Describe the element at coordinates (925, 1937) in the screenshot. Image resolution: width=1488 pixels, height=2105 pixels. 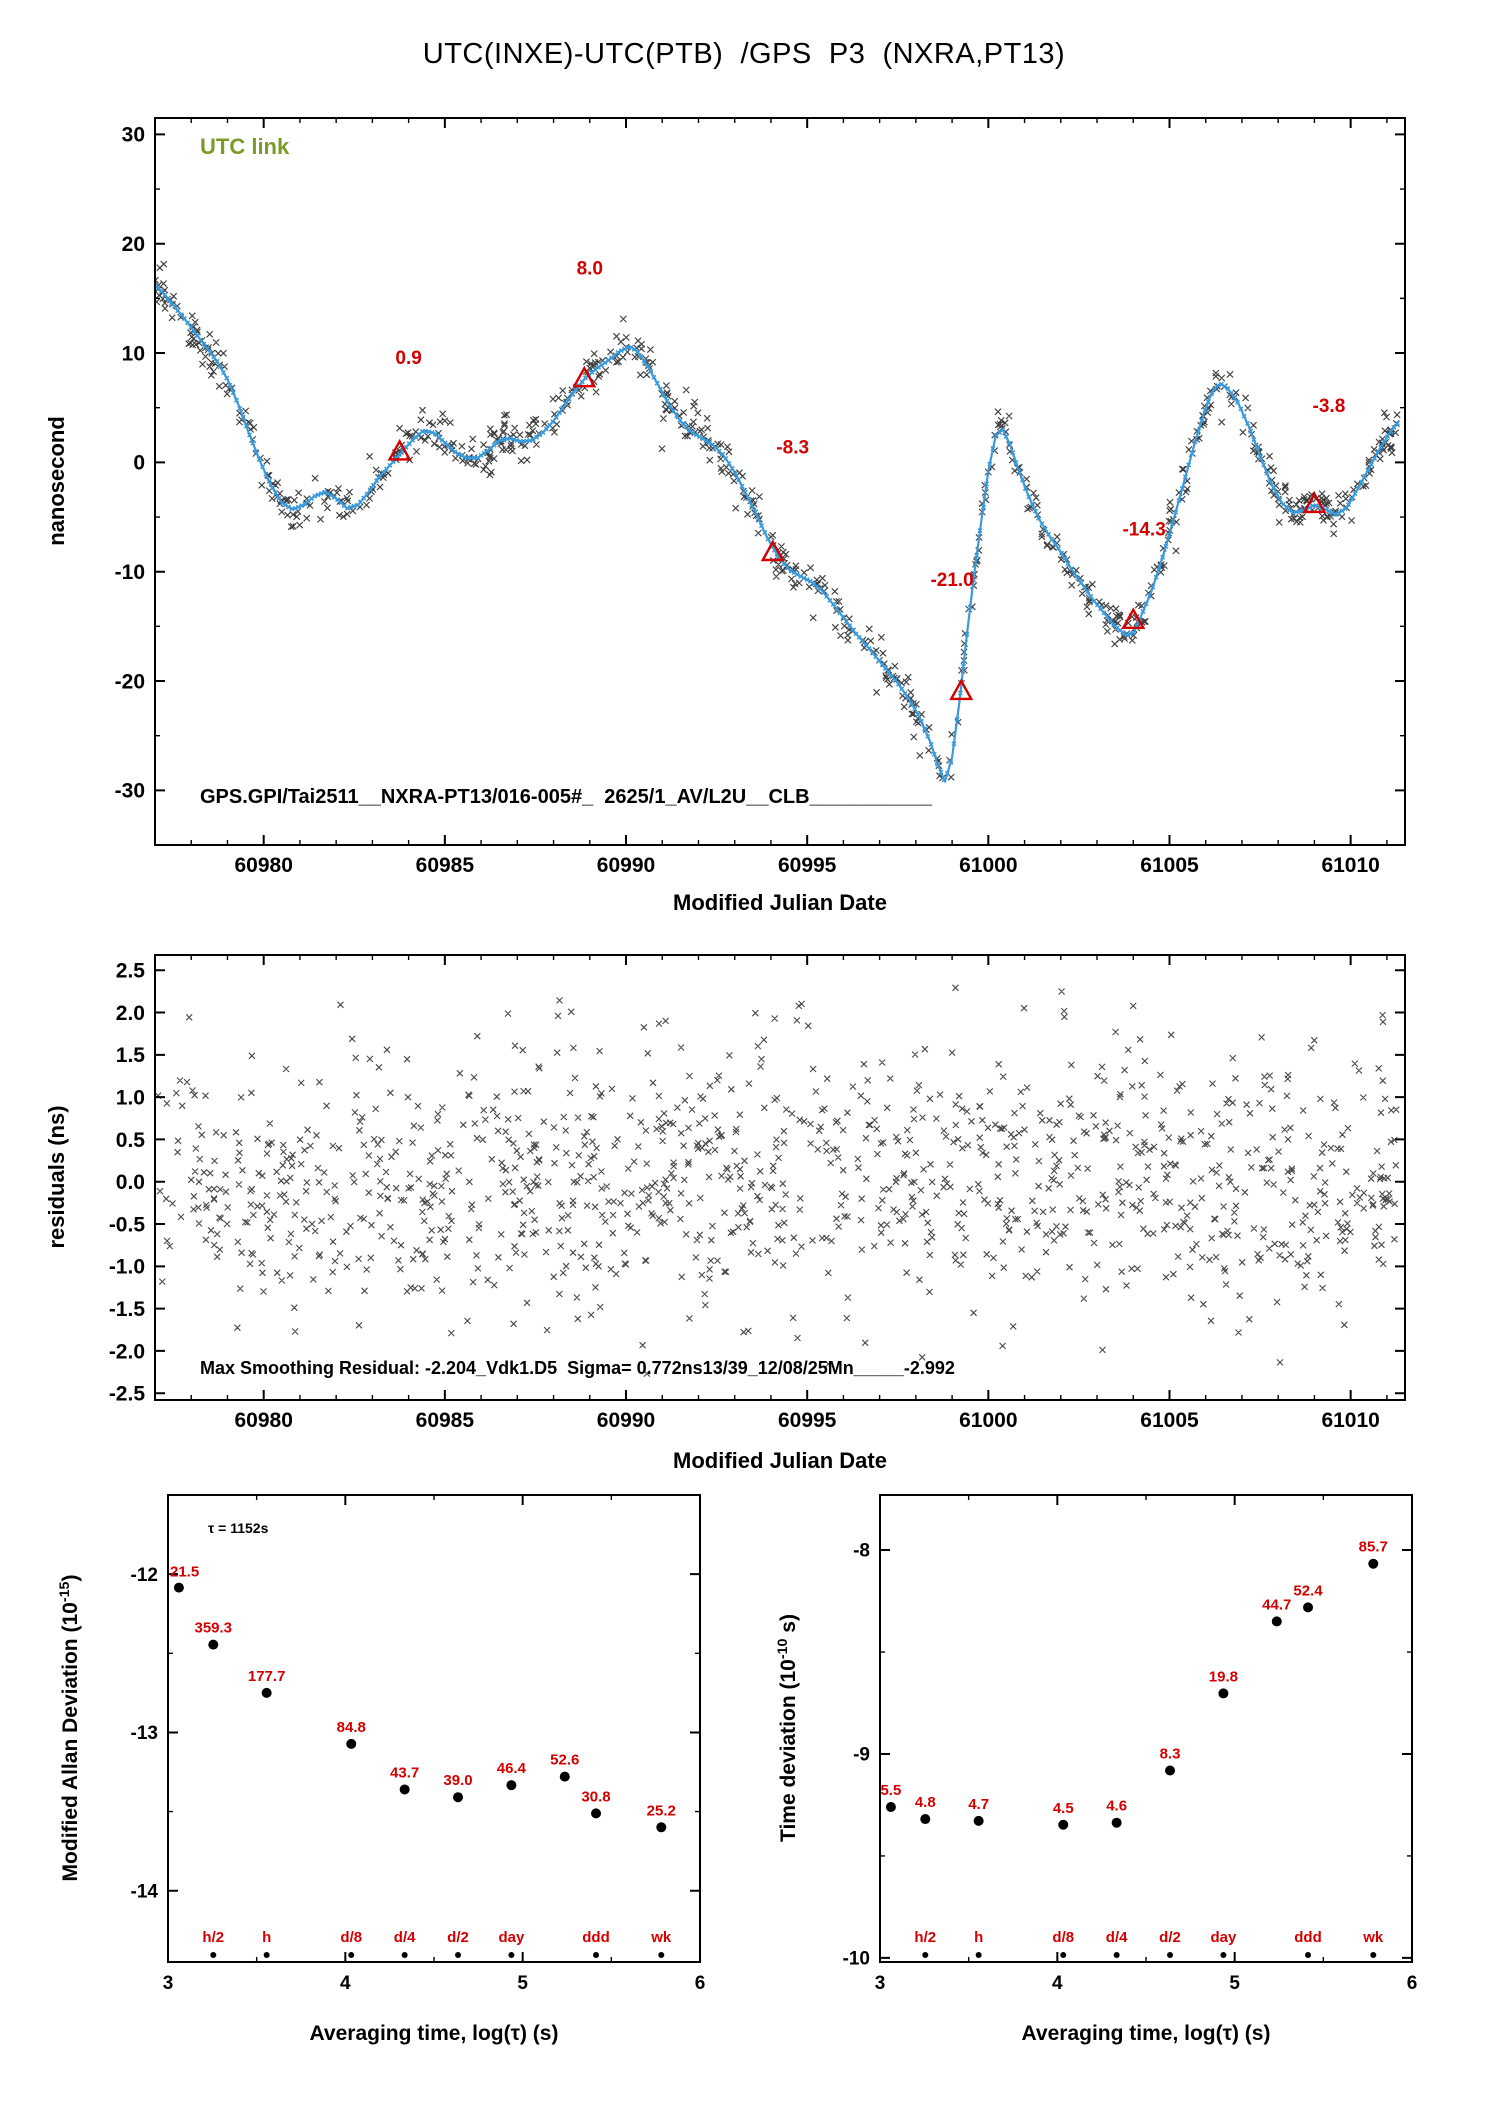
I see `tau-tick-label: h/2` at that location.